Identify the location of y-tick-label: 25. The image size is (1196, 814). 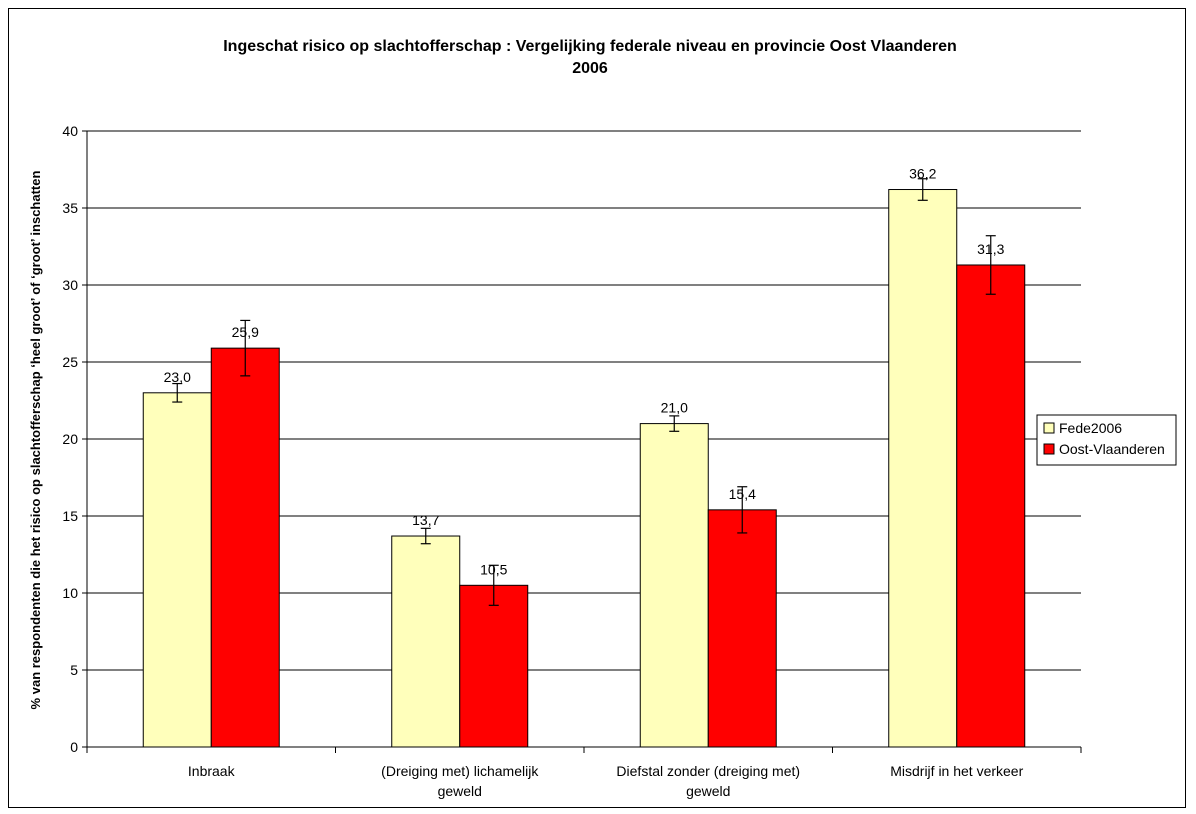
(70, 362).